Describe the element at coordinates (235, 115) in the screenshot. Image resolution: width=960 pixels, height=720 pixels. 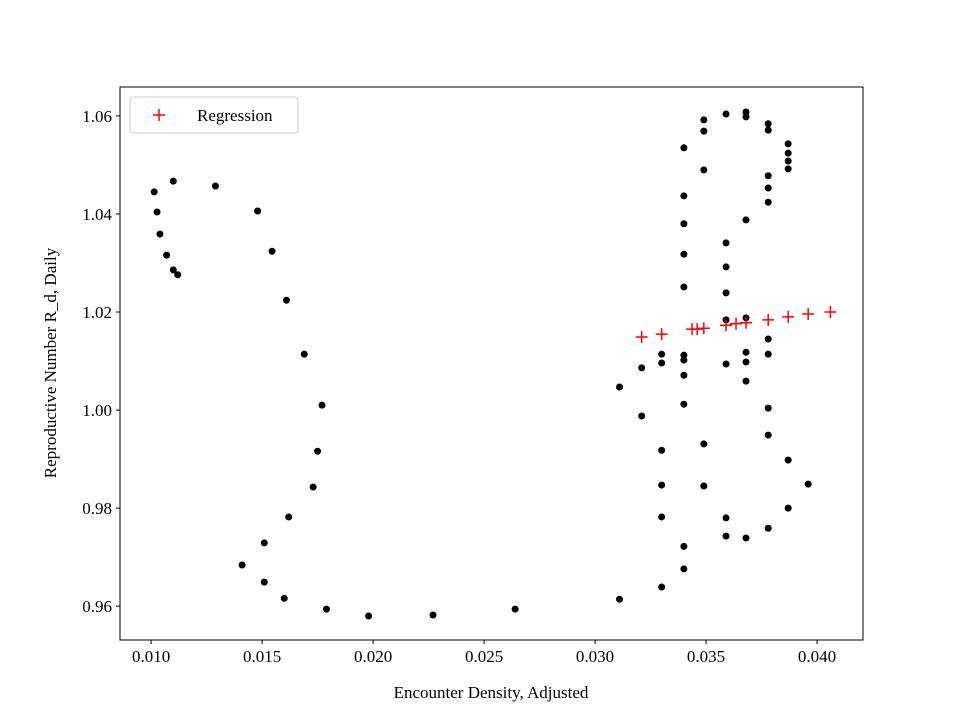
I see `legend-label: Regression` at that location.